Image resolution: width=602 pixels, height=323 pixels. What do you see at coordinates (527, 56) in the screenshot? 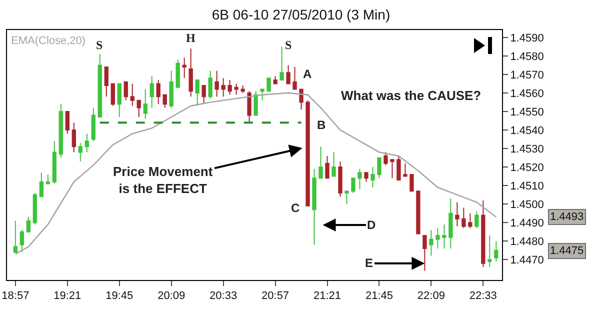
I see `y-tick-label: 1.4580` at bounding box center [527, 56].